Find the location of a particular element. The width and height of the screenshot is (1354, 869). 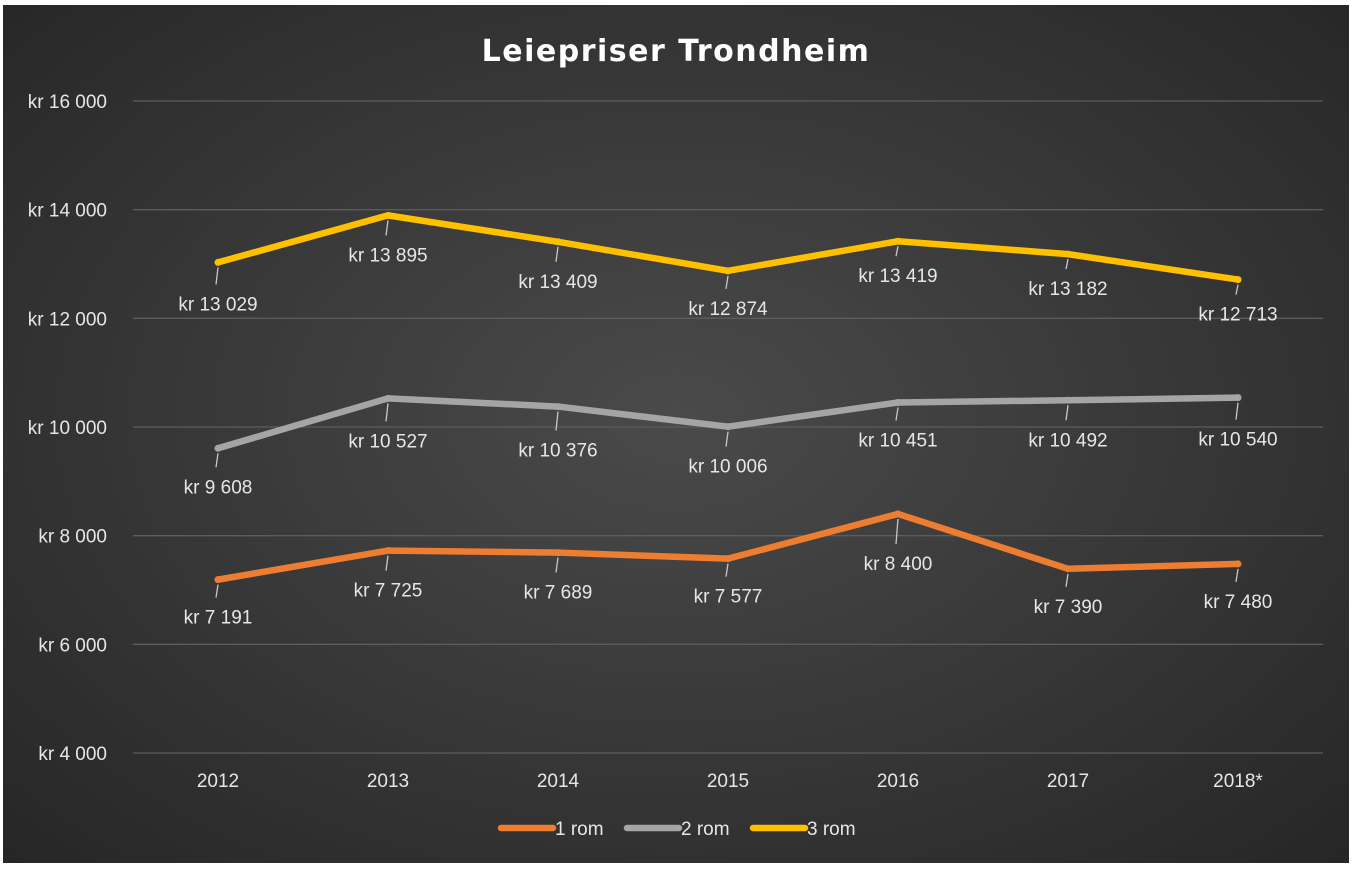

data-label: kr 8 400 is located at coordinates (898, 564).